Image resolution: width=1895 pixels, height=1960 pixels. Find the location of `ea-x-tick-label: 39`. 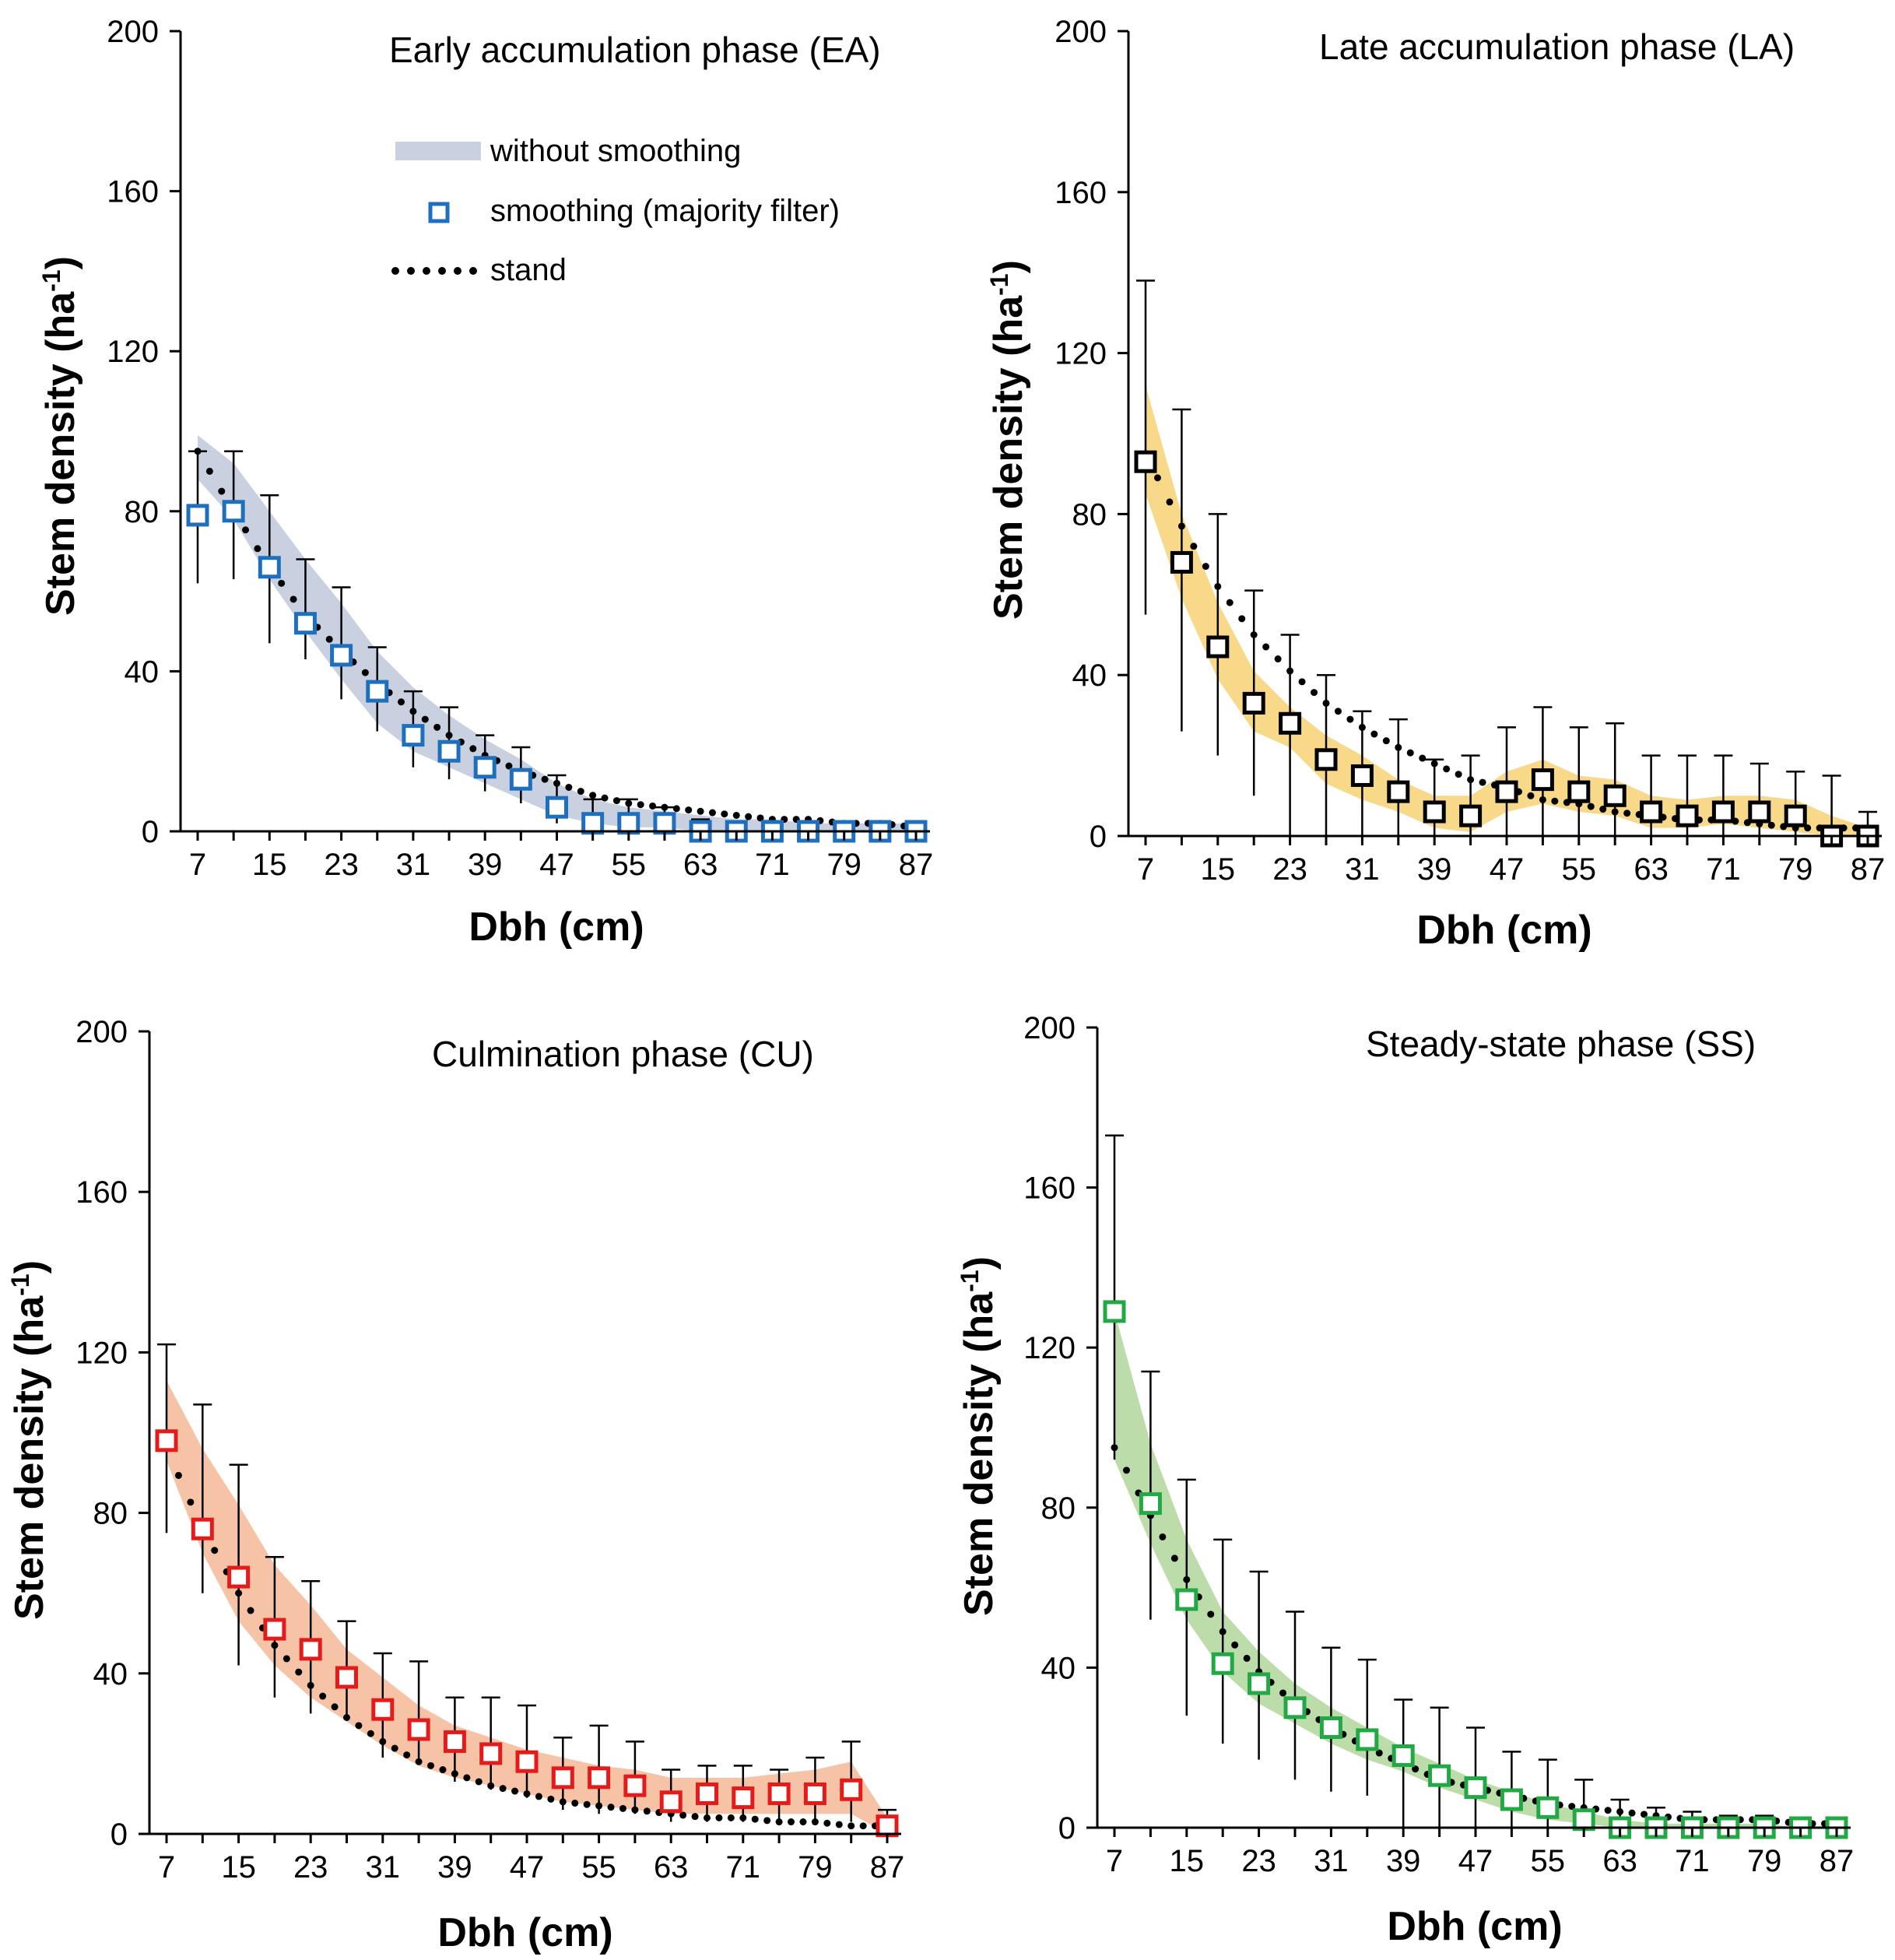

ea-x-tick-label: 39 is located at coordinates (485, 865).